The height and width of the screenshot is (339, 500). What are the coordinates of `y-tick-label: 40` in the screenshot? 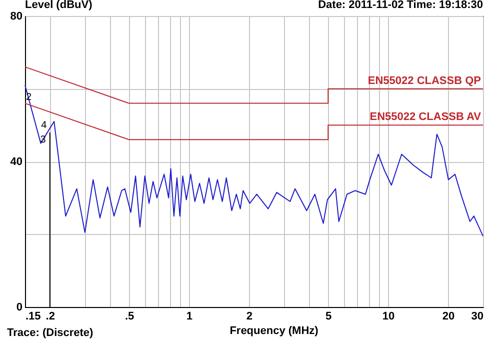 It's located at (16, 162).